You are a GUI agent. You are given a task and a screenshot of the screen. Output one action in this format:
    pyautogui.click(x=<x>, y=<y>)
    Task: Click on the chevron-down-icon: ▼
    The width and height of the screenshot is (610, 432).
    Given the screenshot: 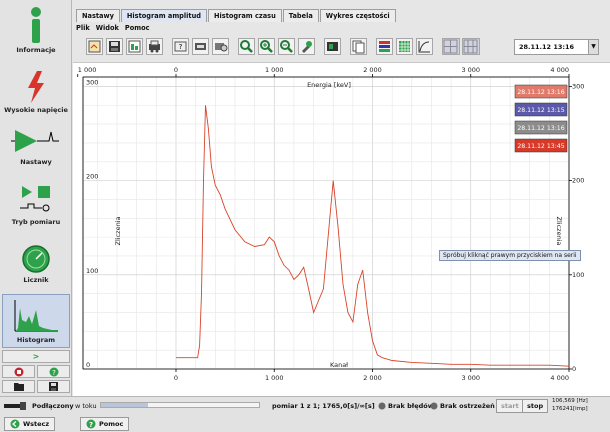 What is the action you would take?
    pyautogui.click(x=593, y=47)
    